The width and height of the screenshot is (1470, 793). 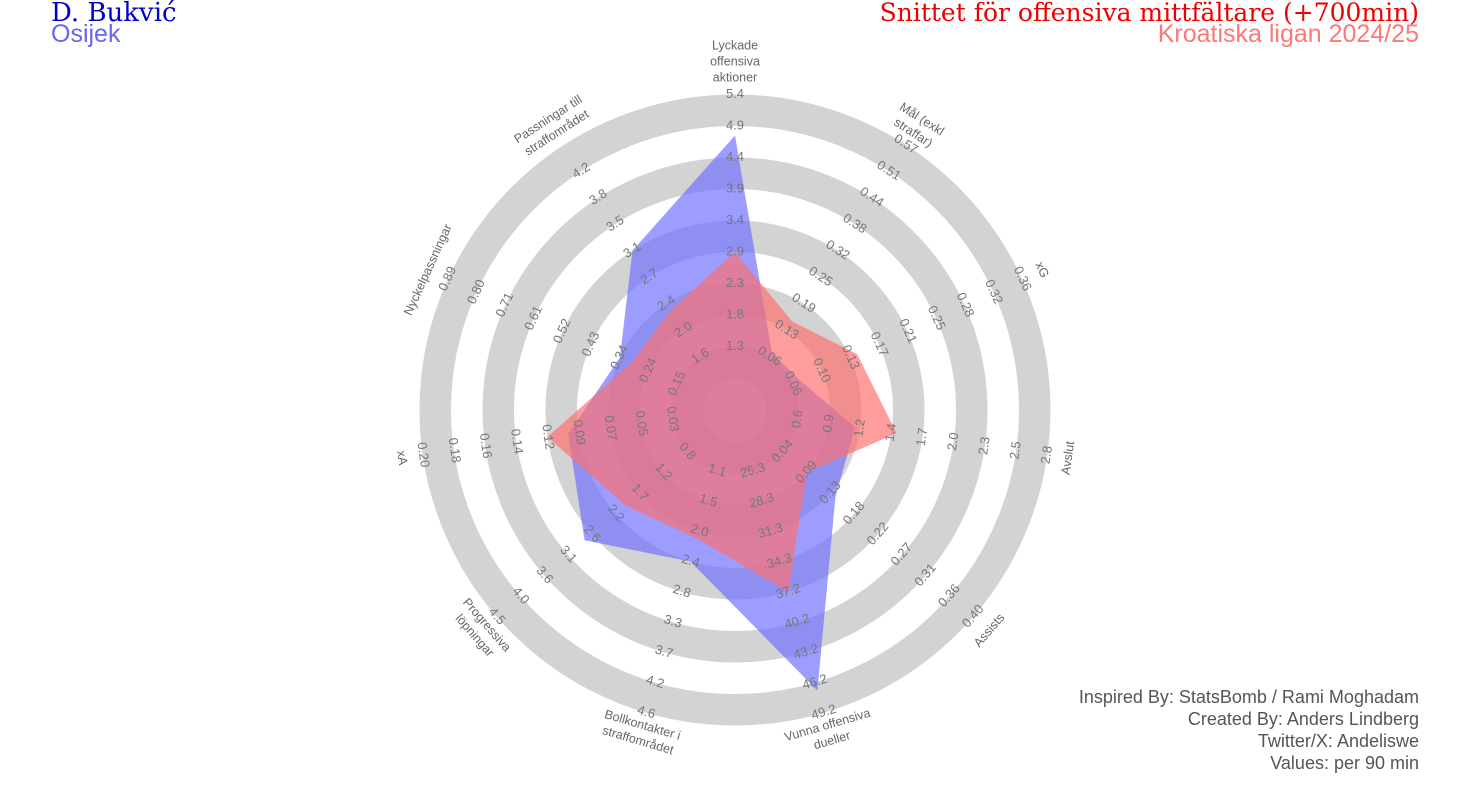 I want to click on tick-label: 0.18, so click(x=455, y=450).